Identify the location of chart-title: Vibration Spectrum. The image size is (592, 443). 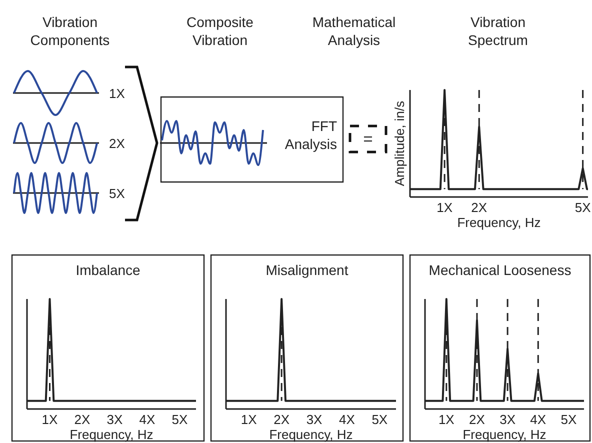
(498, 31).